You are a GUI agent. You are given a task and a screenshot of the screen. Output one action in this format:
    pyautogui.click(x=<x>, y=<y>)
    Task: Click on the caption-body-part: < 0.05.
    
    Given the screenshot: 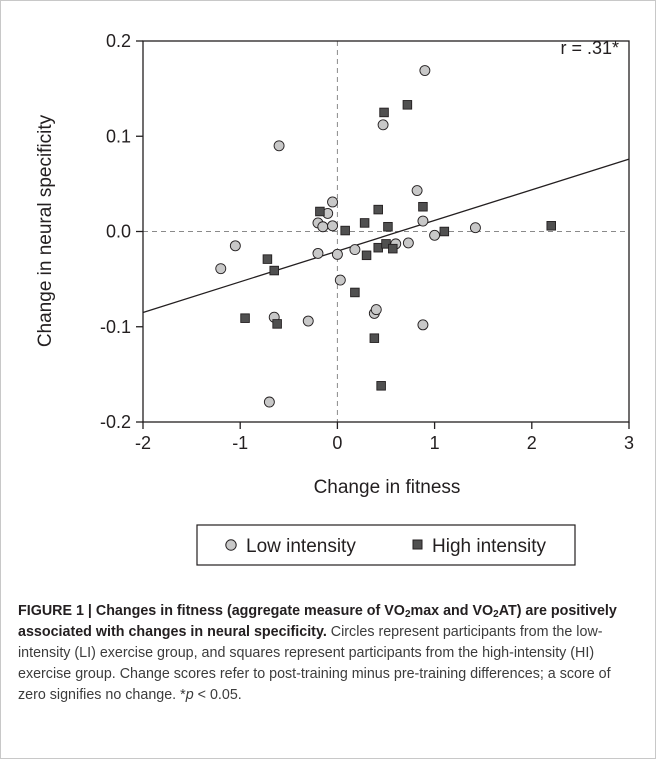 What is the action you would take?
    pyautogui.click(x=217, y=695)
    